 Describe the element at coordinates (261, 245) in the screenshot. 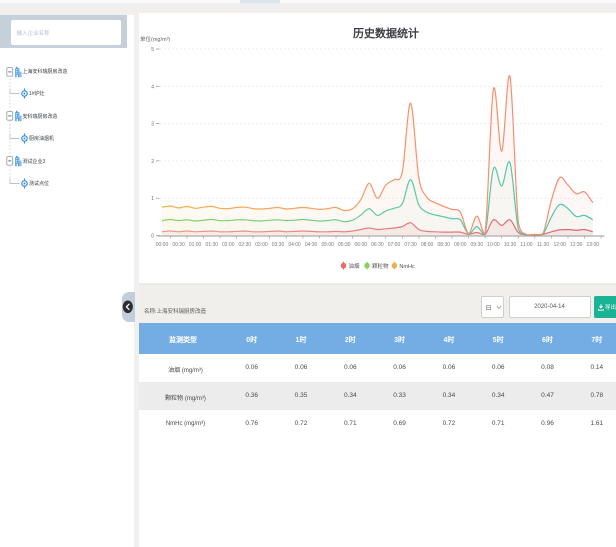

I see `svg-text: 03:00` at that location.